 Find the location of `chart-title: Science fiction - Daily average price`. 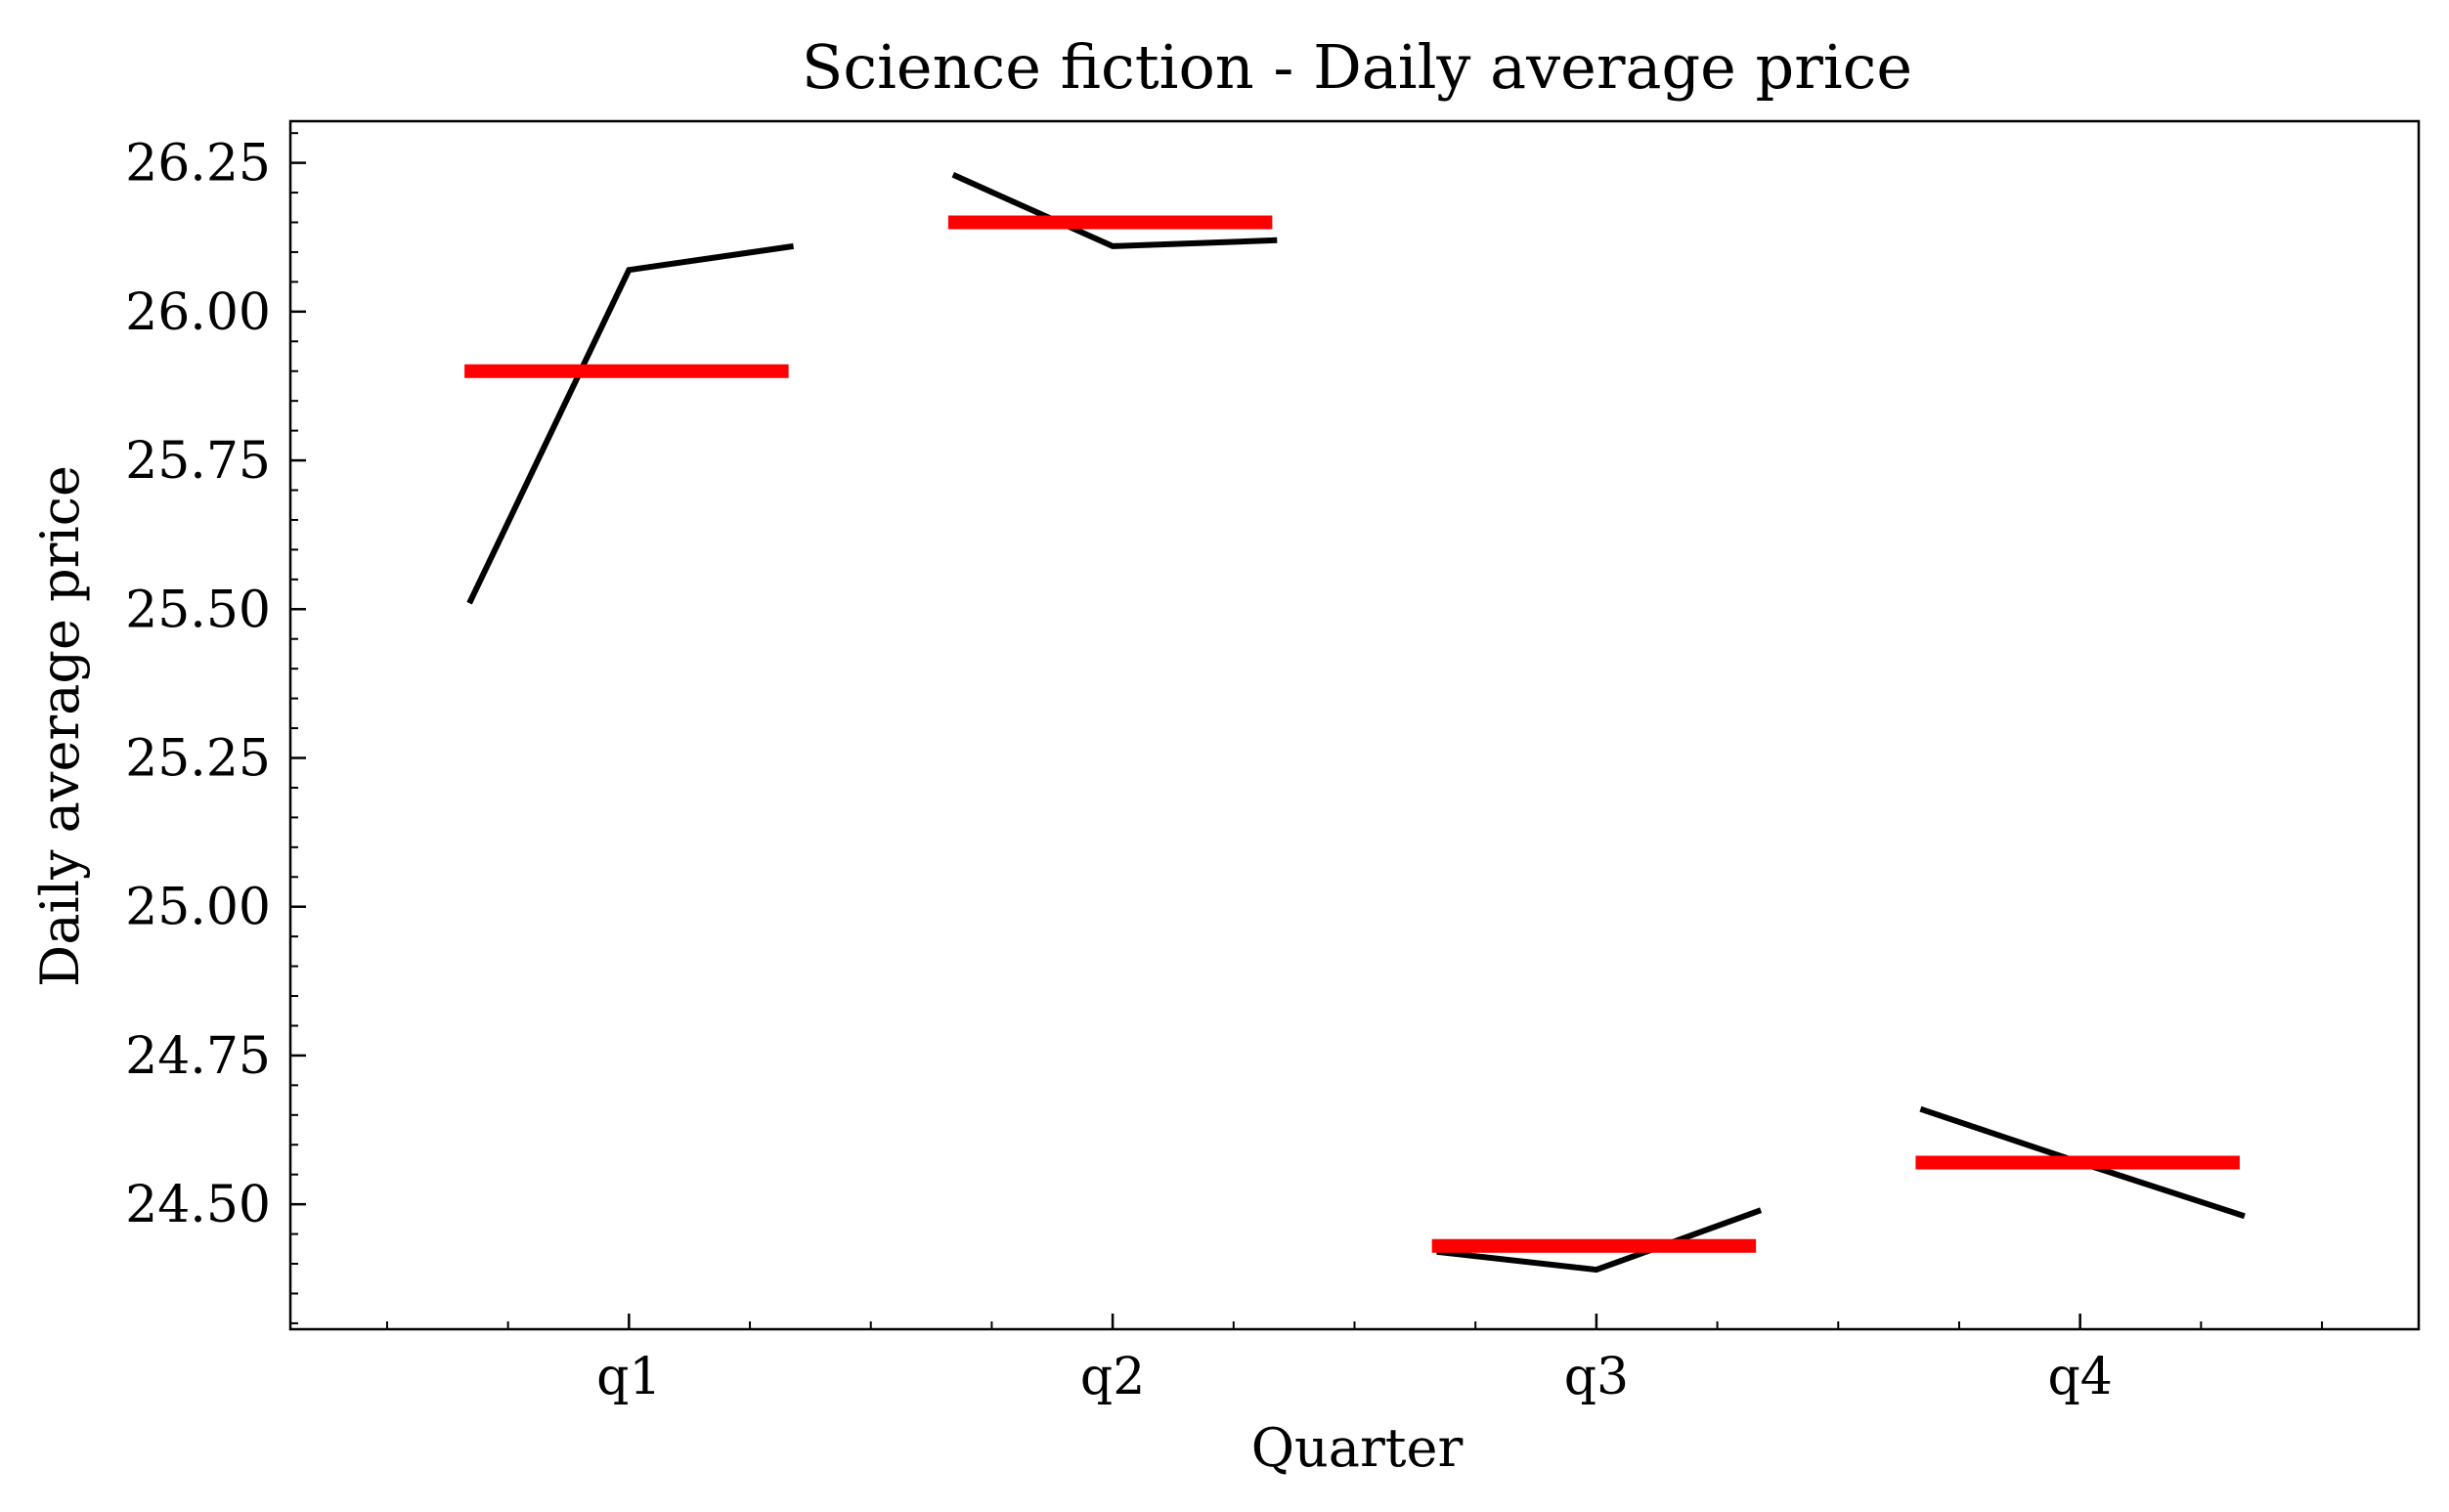

chart-title: Science fiction - Daily average price is located at coordinates (1357, 67).